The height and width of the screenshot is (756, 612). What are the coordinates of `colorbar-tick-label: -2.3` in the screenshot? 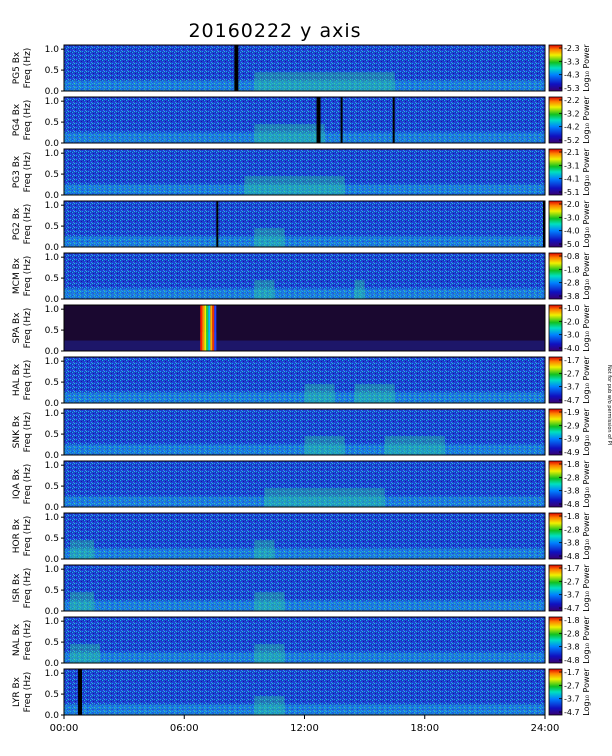 It's located at (572, 48).